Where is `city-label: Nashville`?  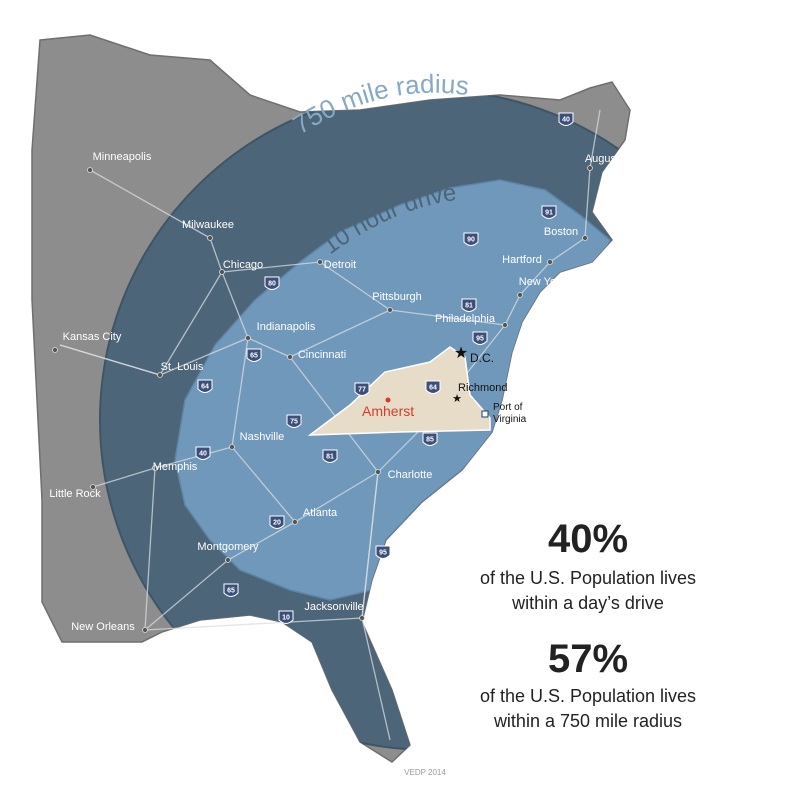
city-label: Nashville is located at coordinates (262, 437).